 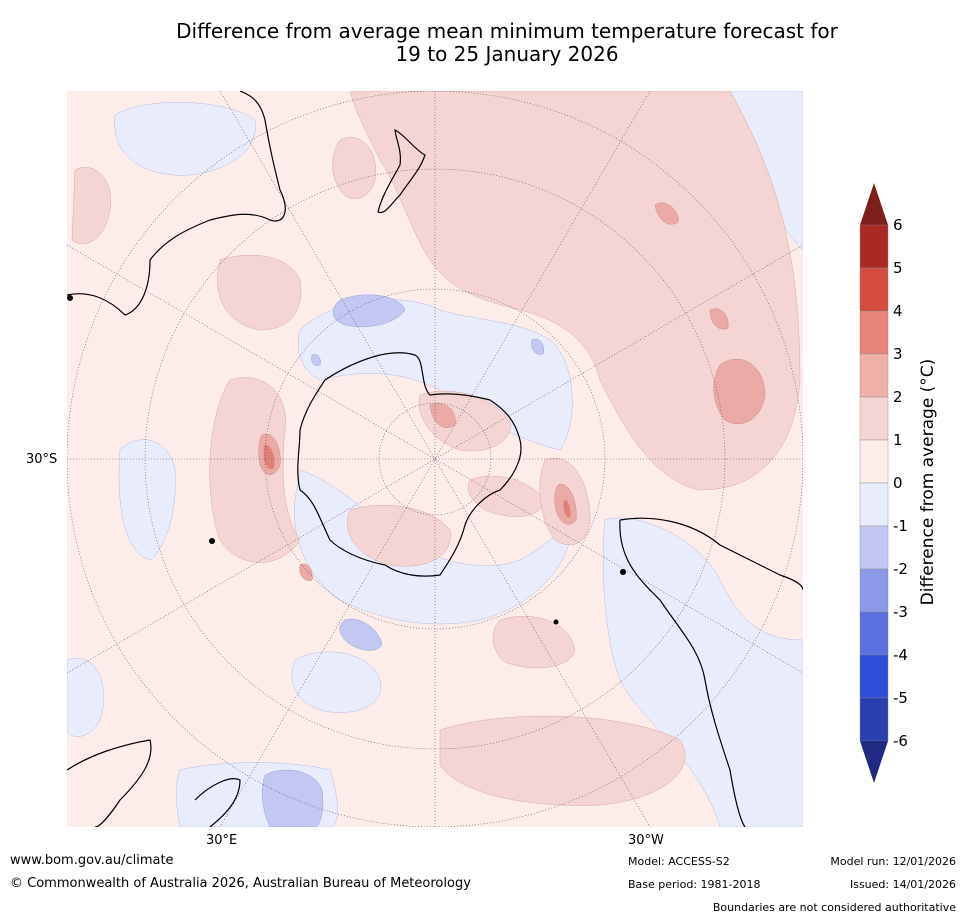 I want to click on colorbar-tick-label: 3, so click(x=898, y=354).